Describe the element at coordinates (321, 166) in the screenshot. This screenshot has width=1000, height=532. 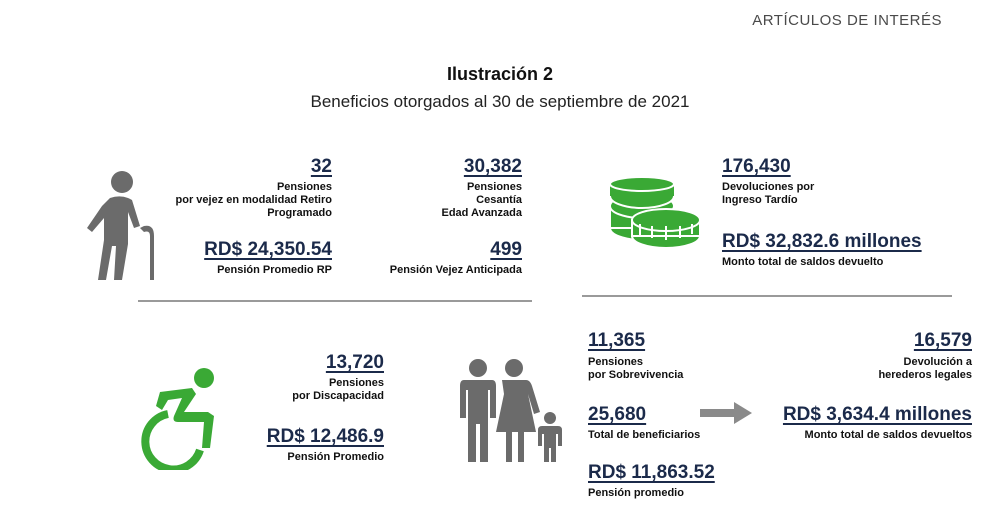
I see `retiro-count: 32` at that location.